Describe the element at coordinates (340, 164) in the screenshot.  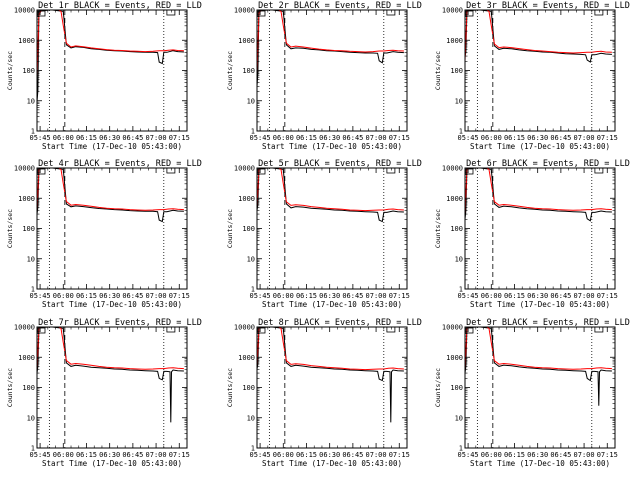
I see `panel-title: Det 5r BLACK = Events, RED = LLD` at that location.